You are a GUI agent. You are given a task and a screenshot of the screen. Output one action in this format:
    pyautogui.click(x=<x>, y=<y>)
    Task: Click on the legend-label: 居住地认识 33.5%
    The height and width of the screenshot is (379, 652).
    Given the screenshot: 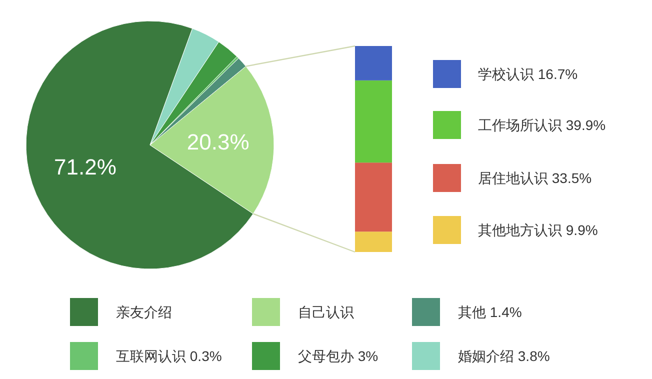 What is the action you would take?
    pyautogui.click(x=535, y=178)
    